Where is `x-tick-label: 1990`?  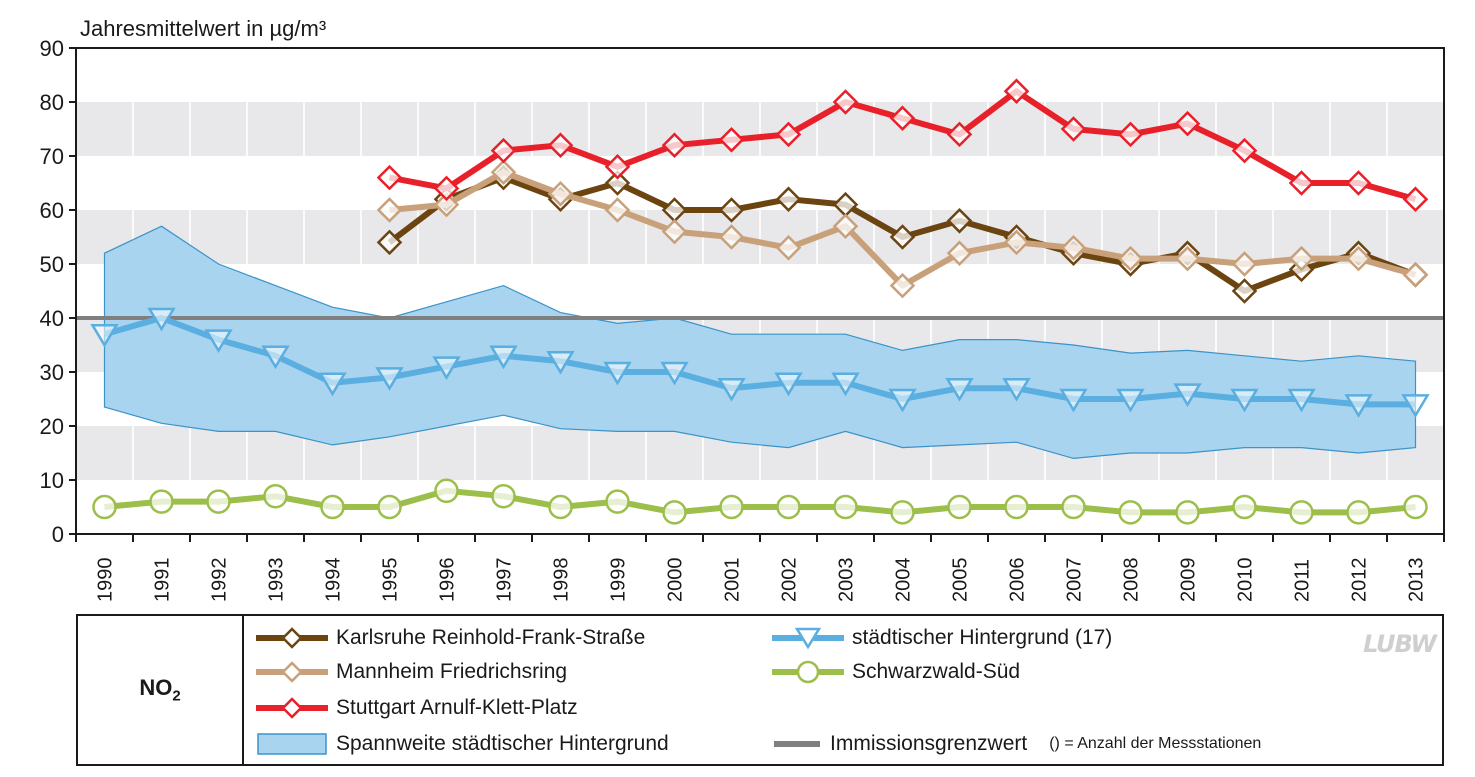
x-tick-label: 1990 is located at coordinates (106, 580).